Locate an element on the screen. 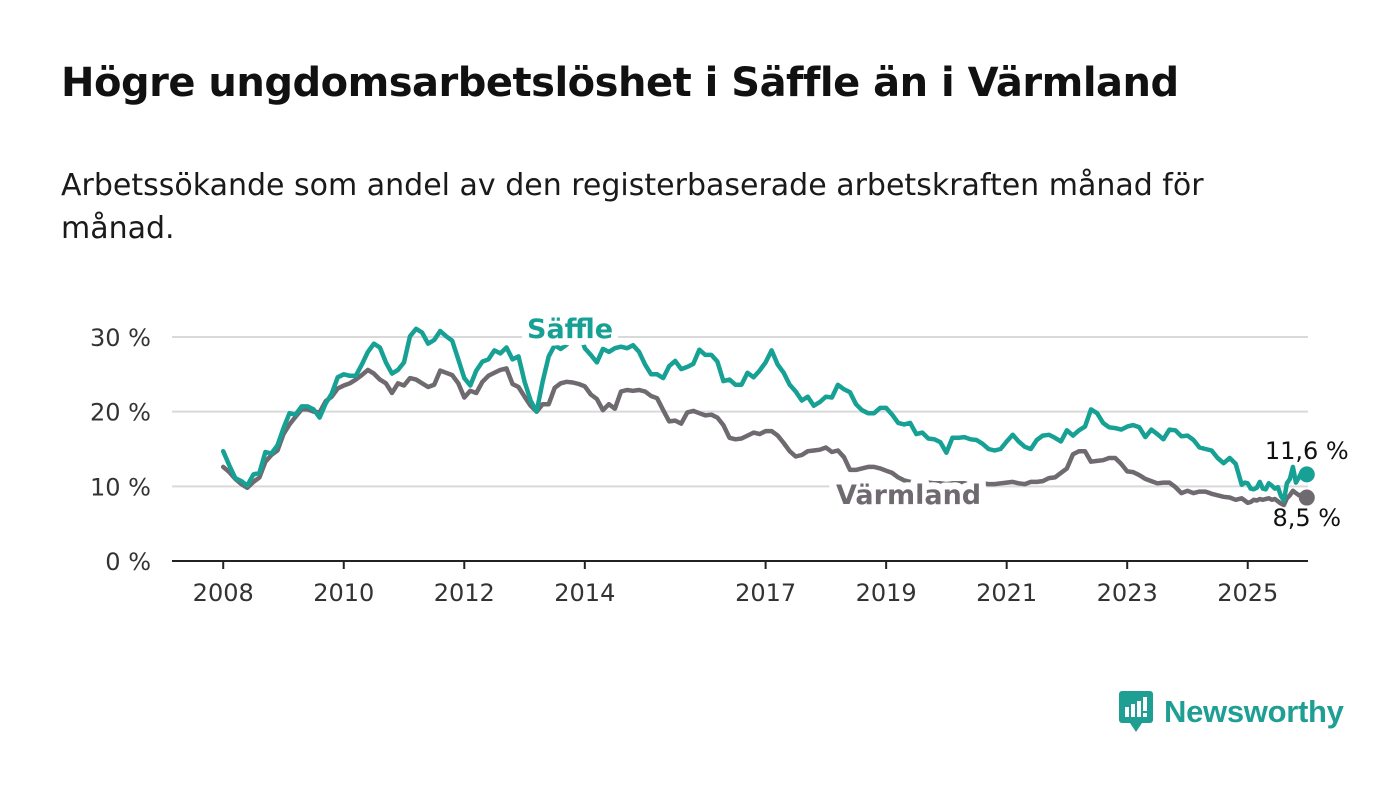 This screenshot has height=794, width=1400. newsworthy-logo: Newsworthy is located at coordinates (1231, 712).